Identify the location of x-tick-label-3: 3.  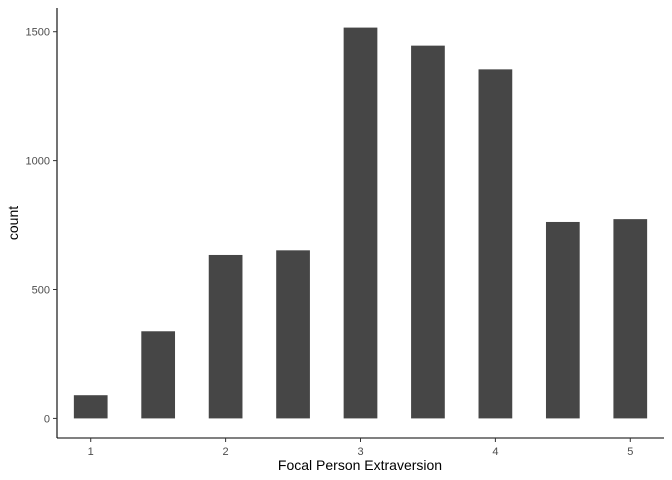
(360, 452).